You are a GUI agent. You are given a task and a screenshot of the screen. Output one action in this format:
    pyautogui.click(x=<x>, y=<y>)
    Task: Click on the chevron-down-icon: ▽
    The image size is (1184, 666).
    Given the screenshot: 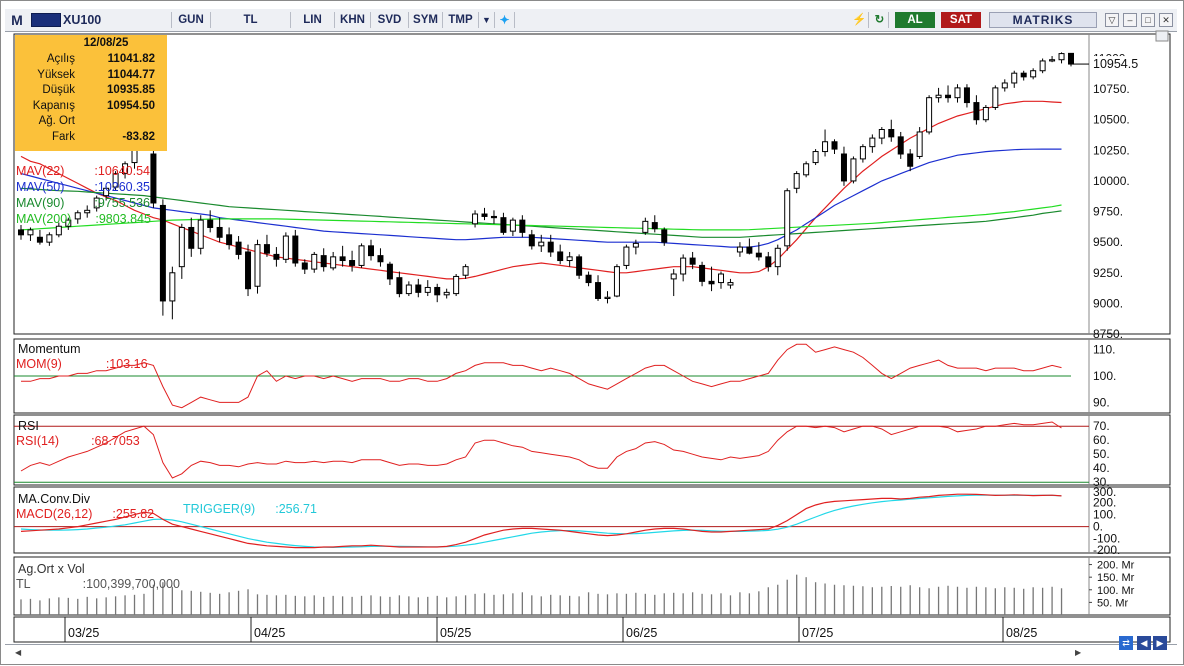 What is the action you would take?
    pyautogui.click(x=1112, y=20)
    